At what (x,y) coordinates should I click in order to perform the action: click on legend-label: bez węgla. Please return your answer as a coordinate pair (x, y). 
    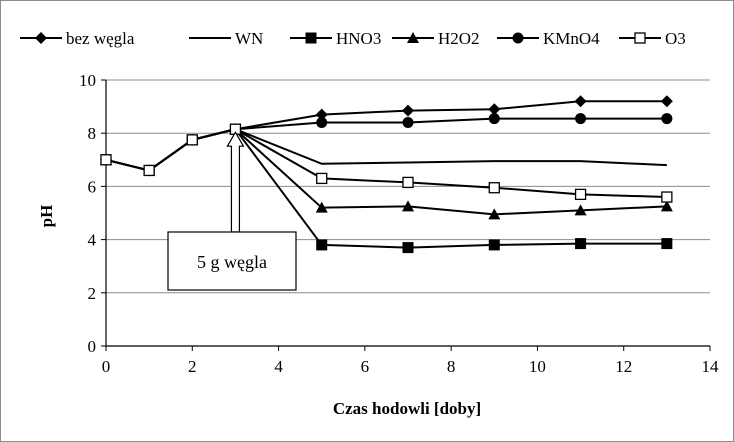
    Looking at the image, I should click on (100, 38).